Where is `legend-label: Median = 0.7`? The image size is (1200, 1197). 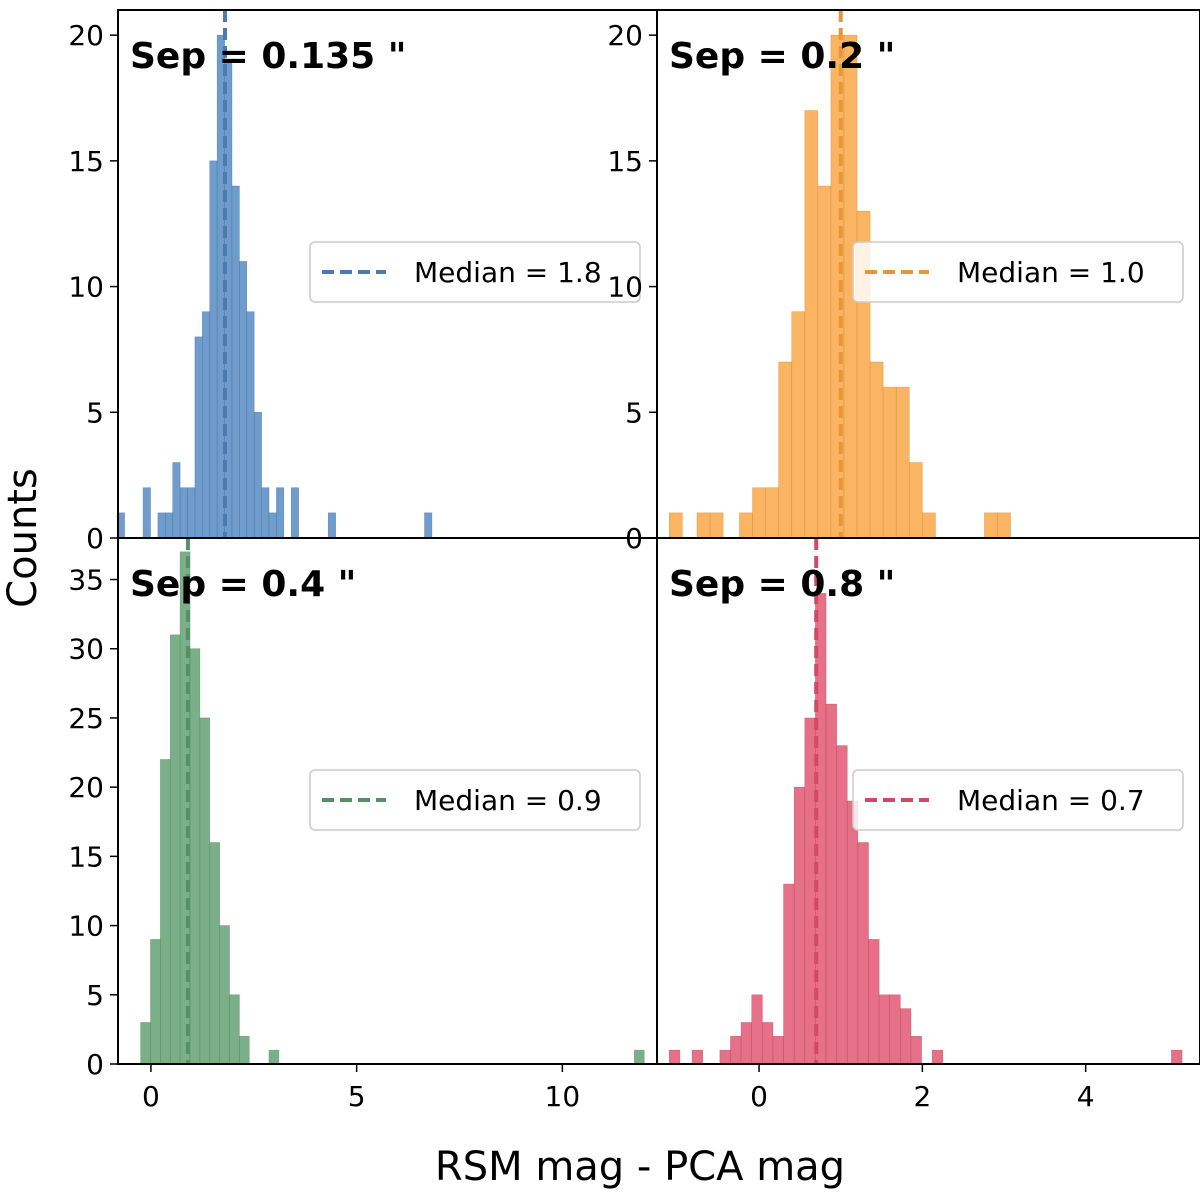
legend-label: Median = 0.7 is located at coordinates (1051, 800).